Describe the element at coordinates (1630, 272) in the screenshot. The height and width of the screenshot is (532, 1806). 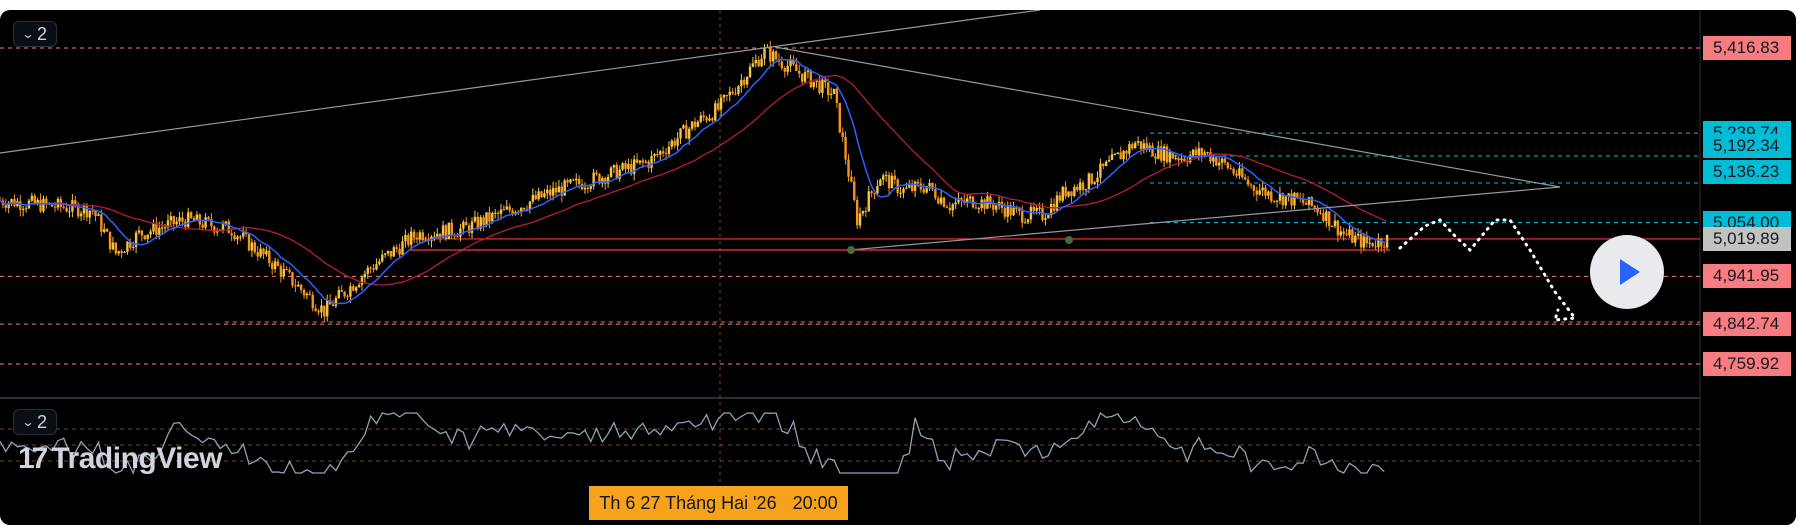
I see `play-icon` at that location.